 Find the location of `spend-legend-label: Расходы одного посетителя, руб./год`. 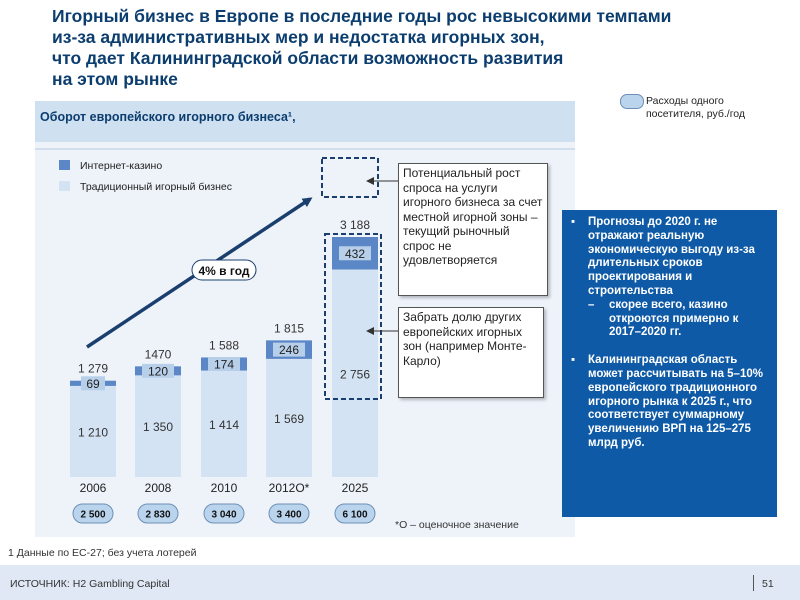

spend-legend-label: Расходы одного посетителя, руб./год is located at coordinates (696, 107).